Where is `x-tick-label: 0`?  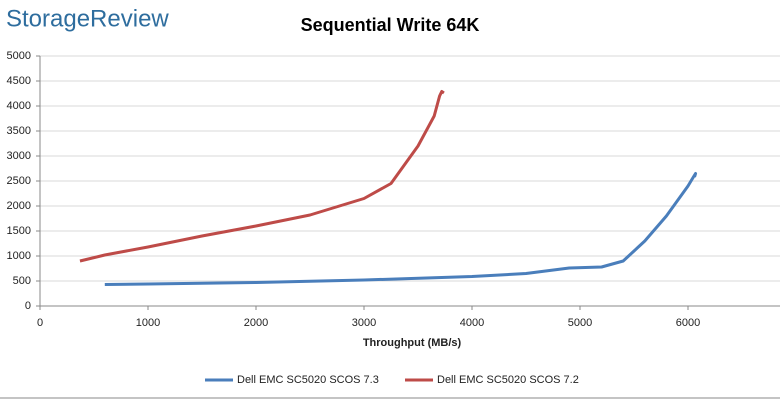 x-tick-label: 0 is located at coordinates (40, 323).